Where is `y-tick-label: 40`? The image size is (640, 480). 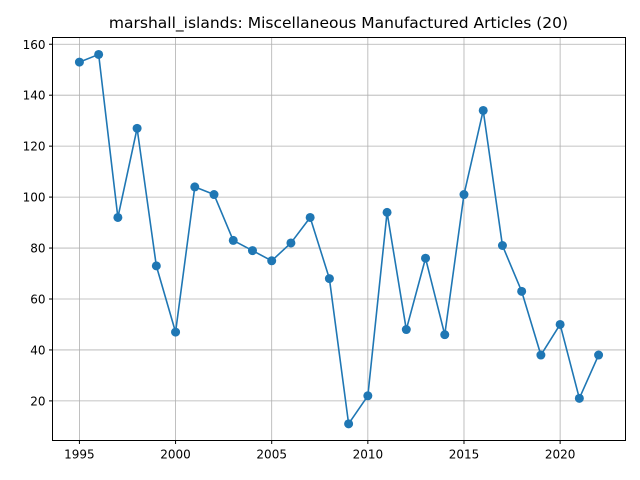
y-tick-label: 40 is located at coordinates (37, 350).